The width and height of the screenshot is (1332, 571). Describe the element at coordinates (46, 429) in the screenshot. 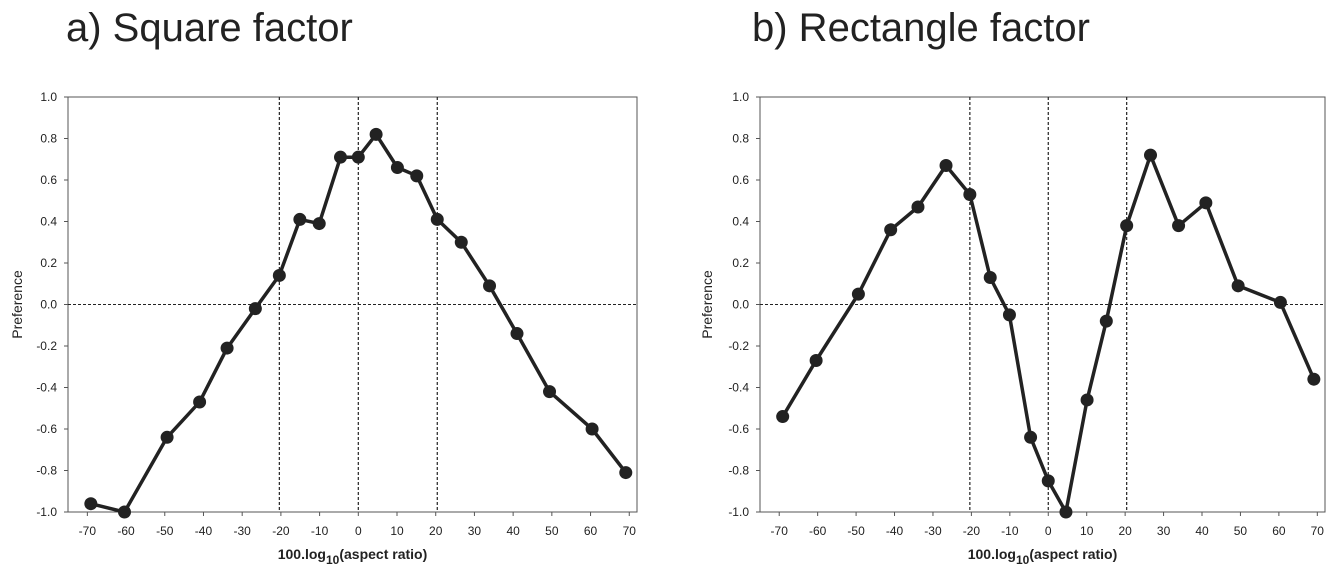

I see `y-tick-label-a: -0.6` at that location.